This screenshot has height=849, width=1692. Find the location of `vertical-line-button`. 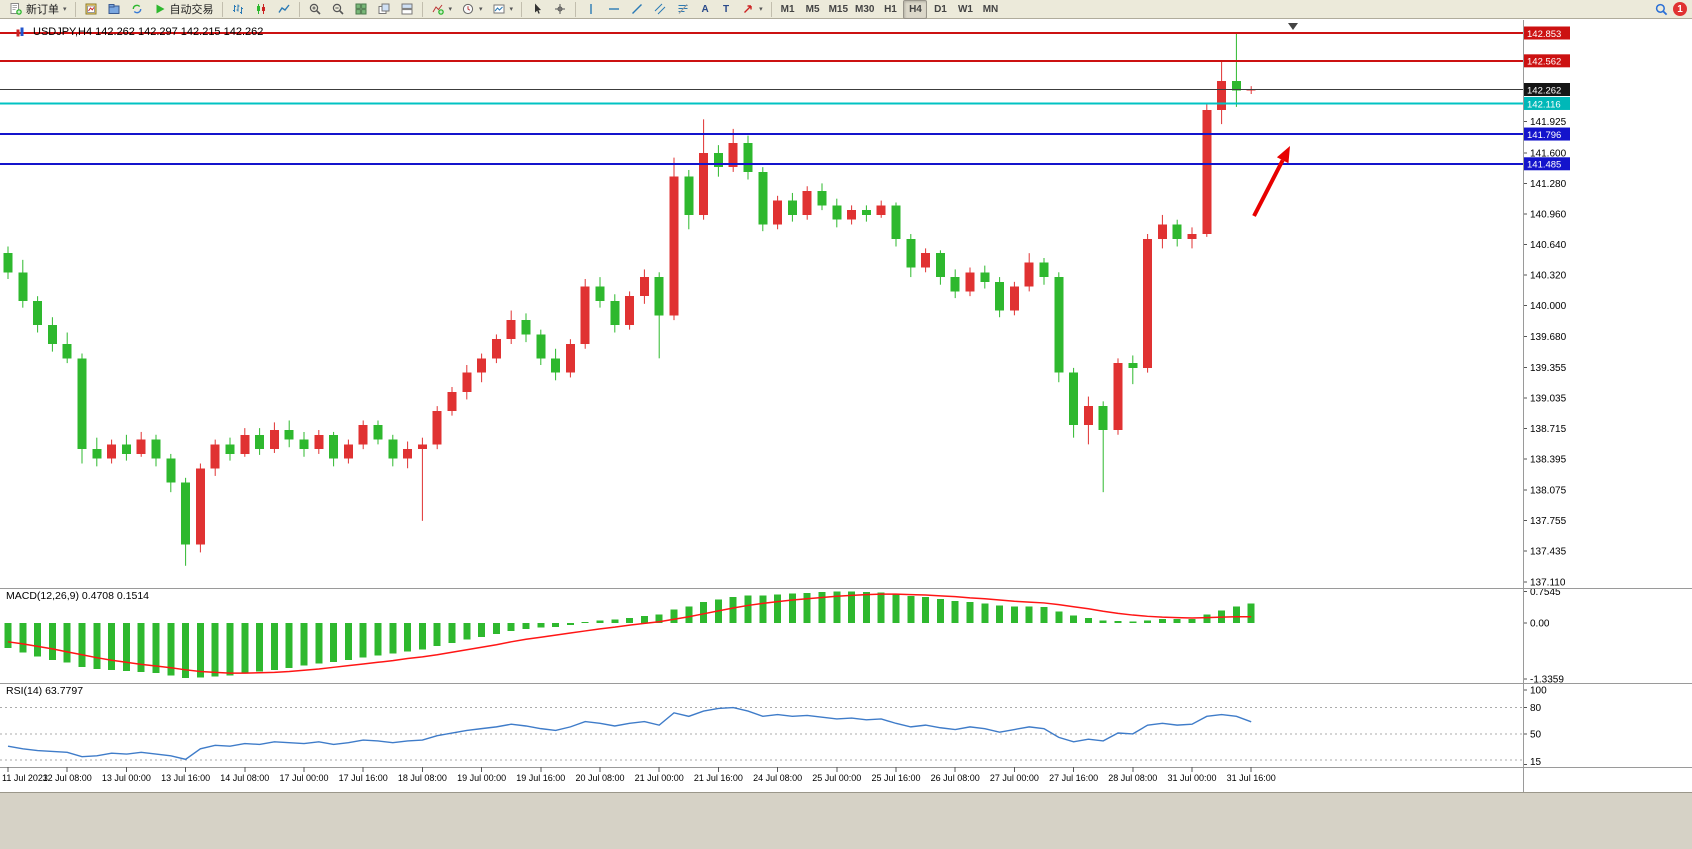

vertical-line-button is located at coordinates (591, 9).